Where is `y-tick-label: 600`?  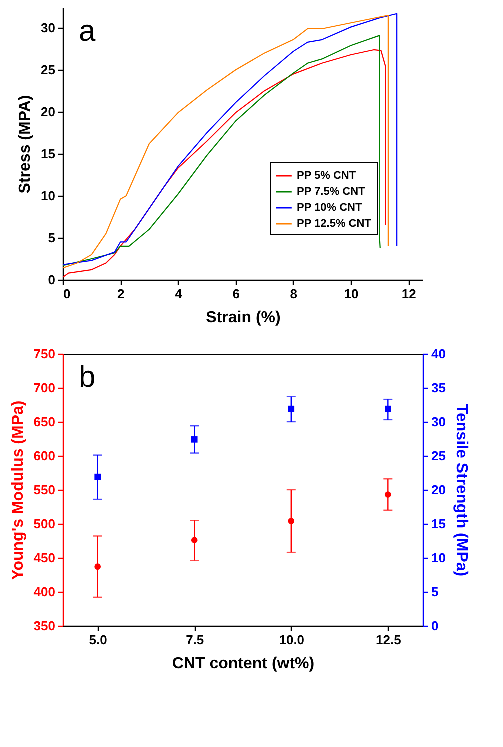 y-tick-label: 600 is located at coordinates (45, 456).